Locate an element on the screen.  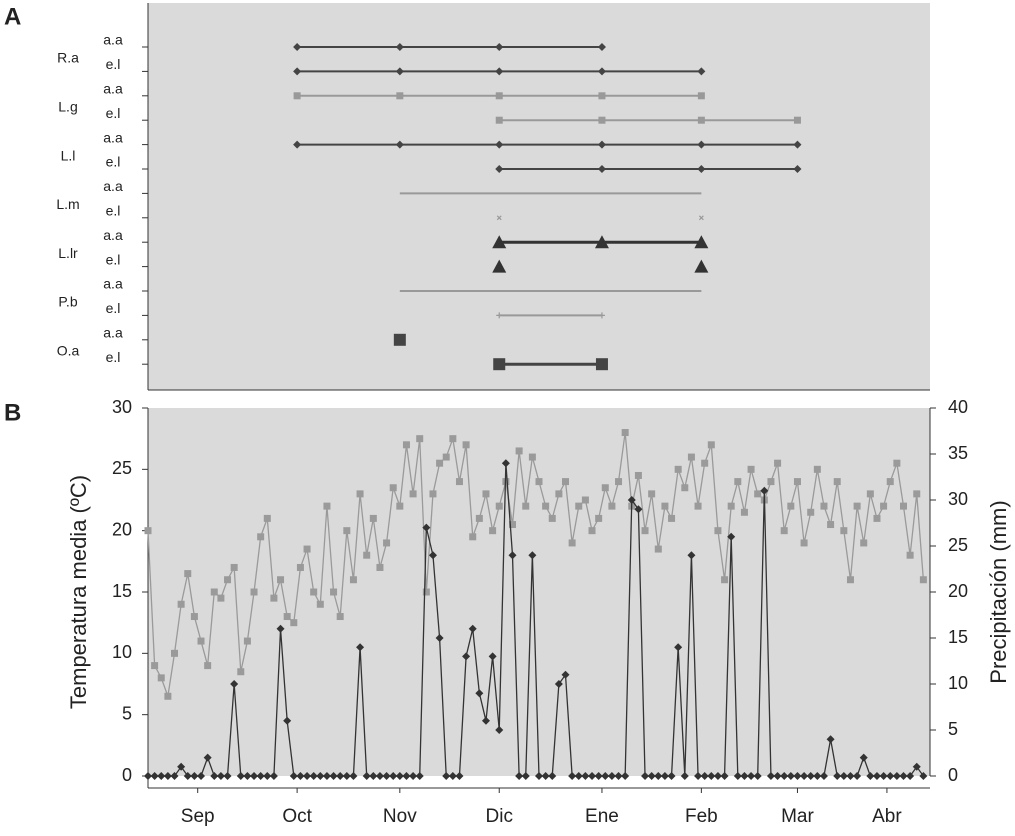
x-tick-label: Dic is located at coordinates (499, 816).